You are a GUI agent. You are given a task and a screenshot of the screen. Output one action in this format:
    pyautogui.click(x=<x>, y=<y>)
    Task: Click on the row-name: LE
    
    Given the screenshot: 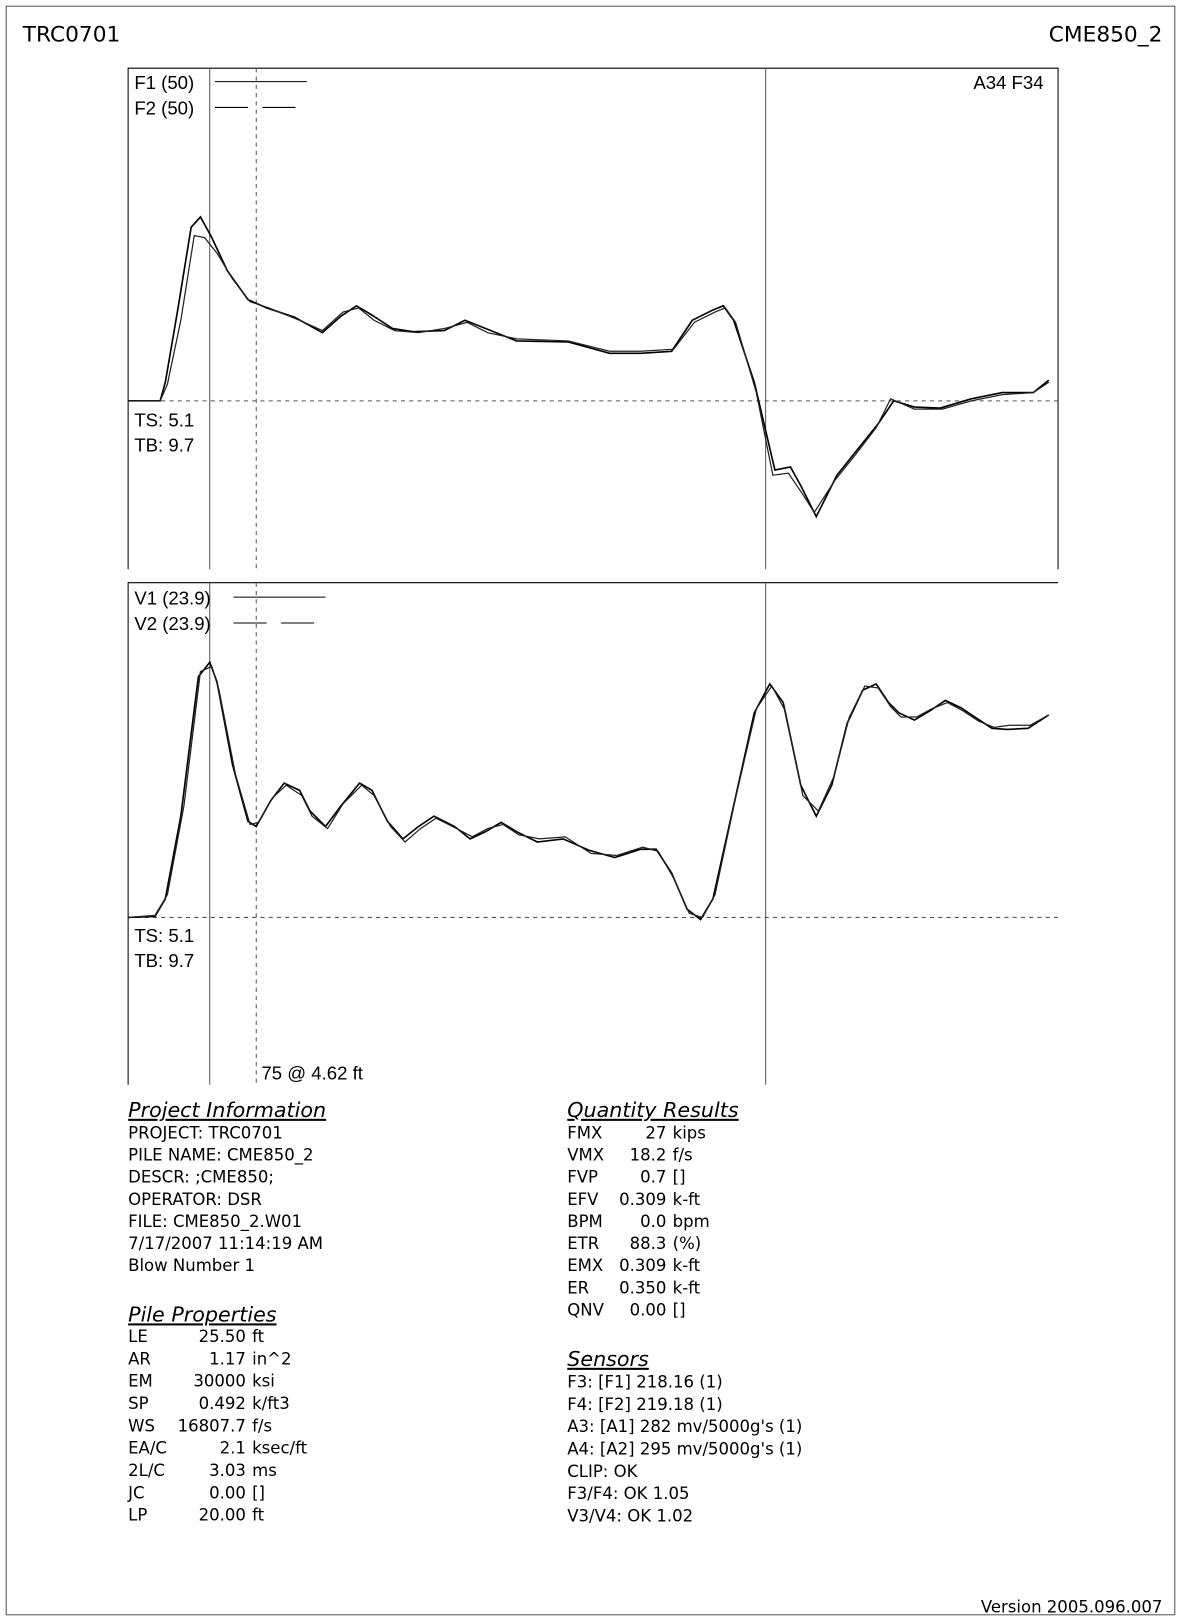 What is the action you would take?
    pyautogui.click(x=138, y=1336)
    